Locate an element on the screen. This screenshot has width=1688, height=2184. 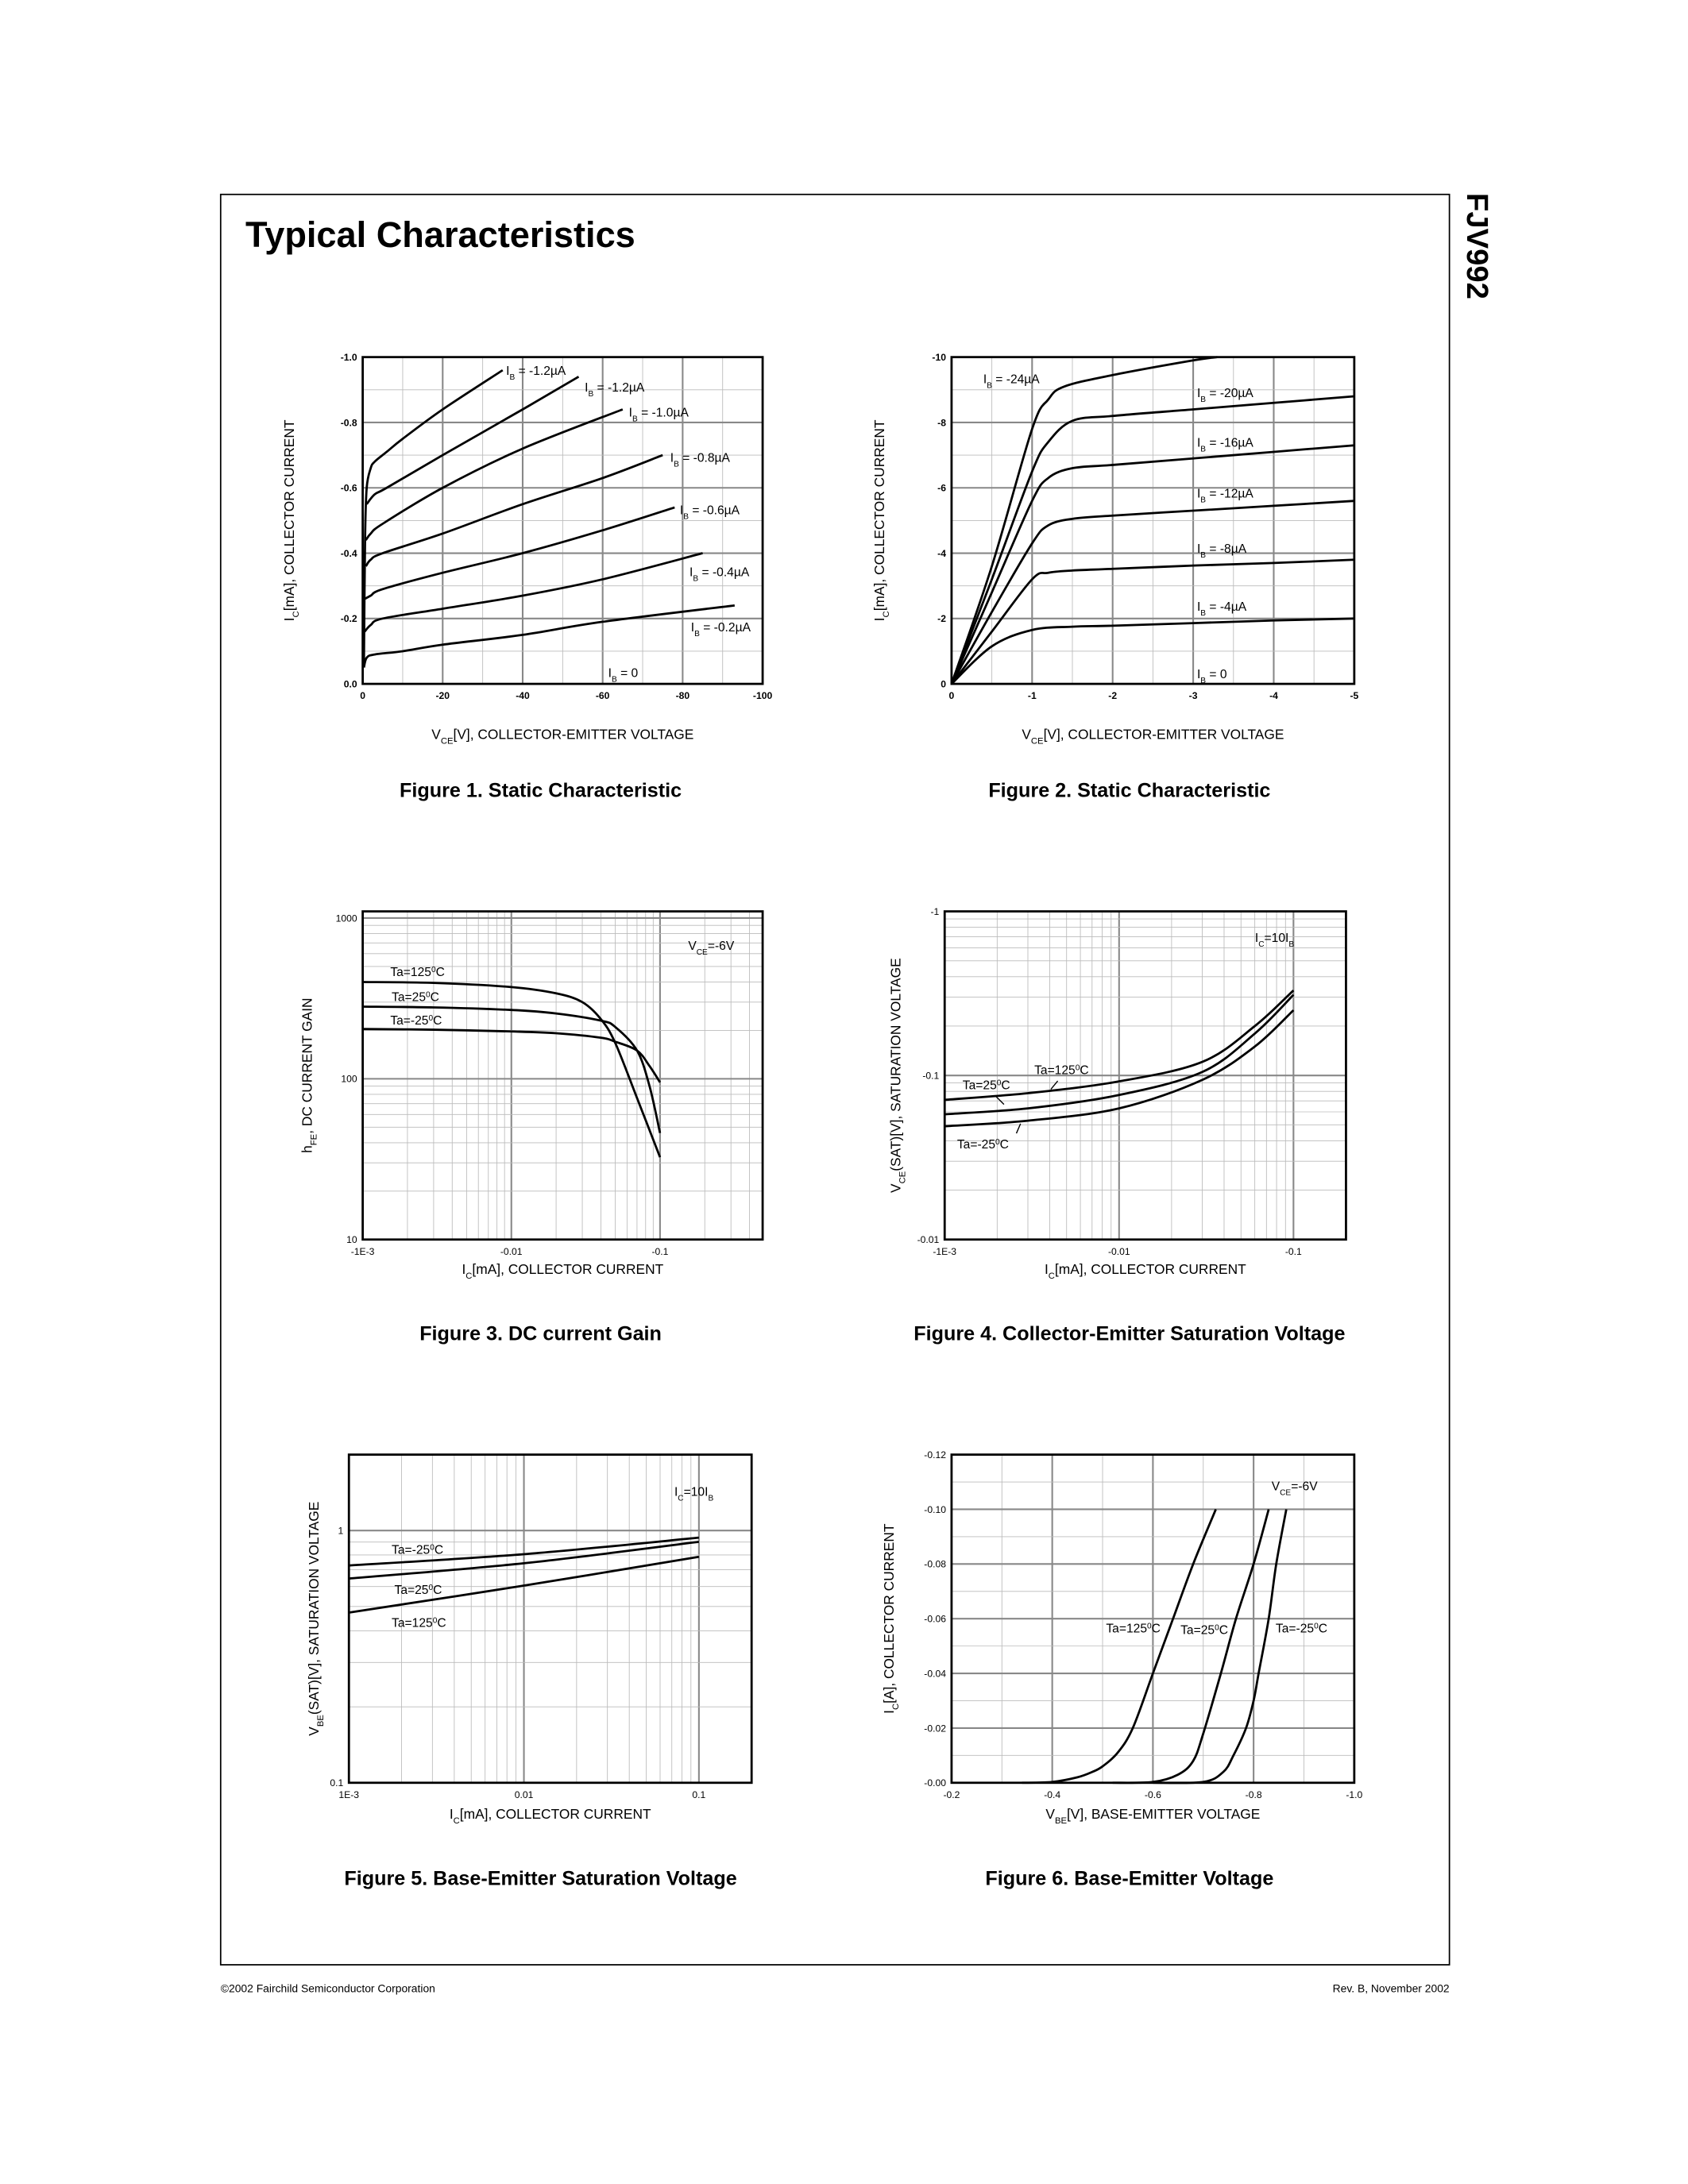
y-tick-label: 1 is located at coordinates (341, 1531).